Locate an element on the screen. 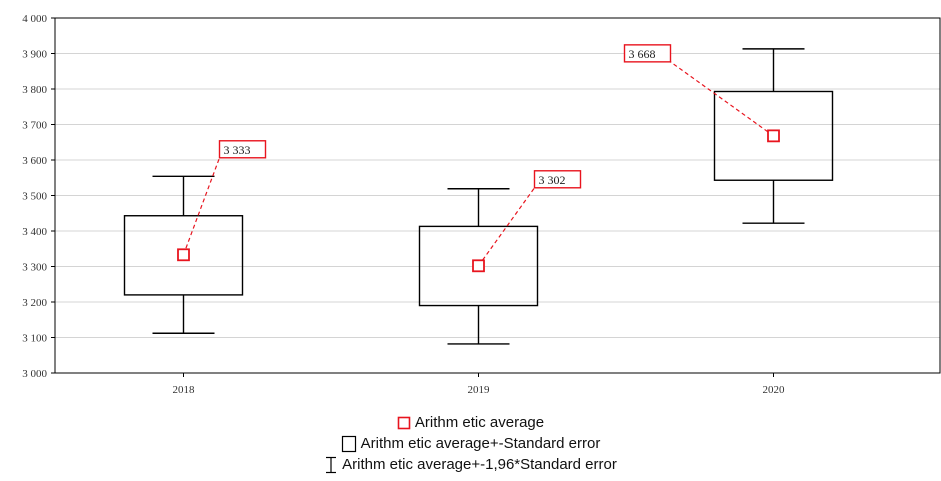 The width and height of the screenshot is (941, 481). box-group-2019 is located at coordinates (478, 266).